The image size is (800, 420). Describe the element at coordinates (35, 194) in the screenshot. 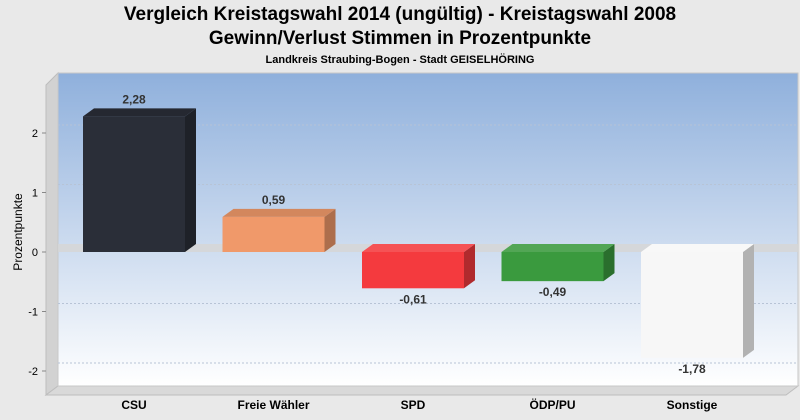

I see `y-tick-label: 1` at that location.